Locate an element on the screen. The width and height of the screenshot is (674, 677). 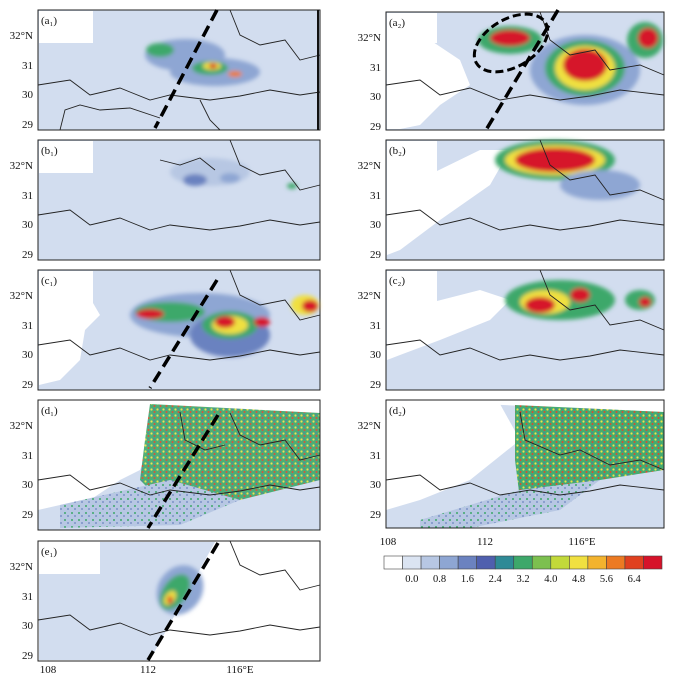
panel-label: (a₂) is located at coordinates (397, 23).